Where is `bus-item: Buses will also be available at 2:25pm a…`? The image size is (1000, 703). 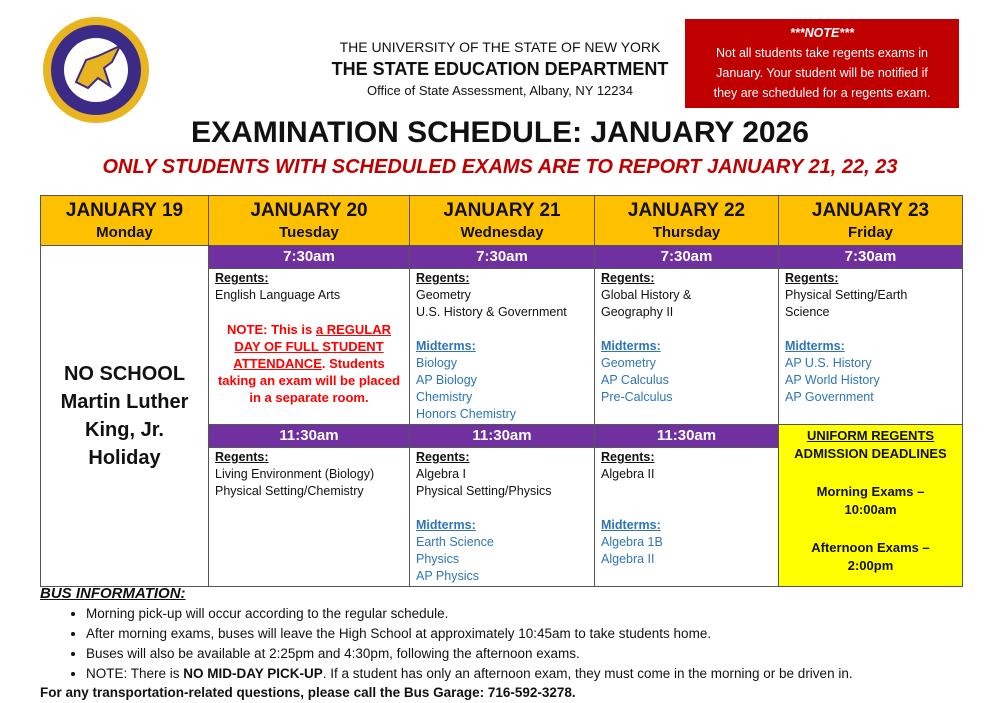 bus-item: Buses will also be available at 2:25pm a… is located at coordinates (533, 654).